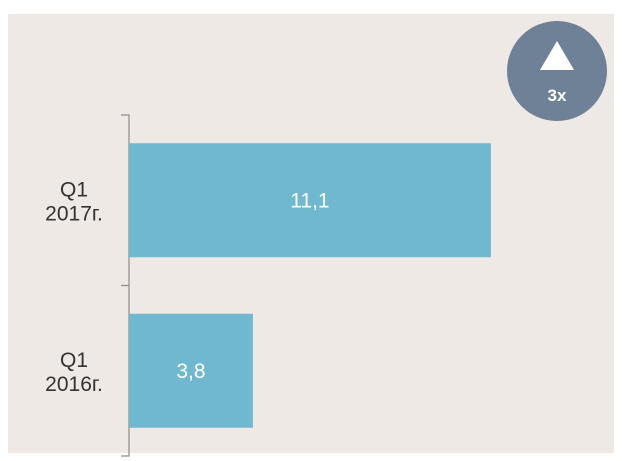  What do you see at coordinates (125, 285) in the screenshot?
I see `category-axis` at bounding box center [125, 285].